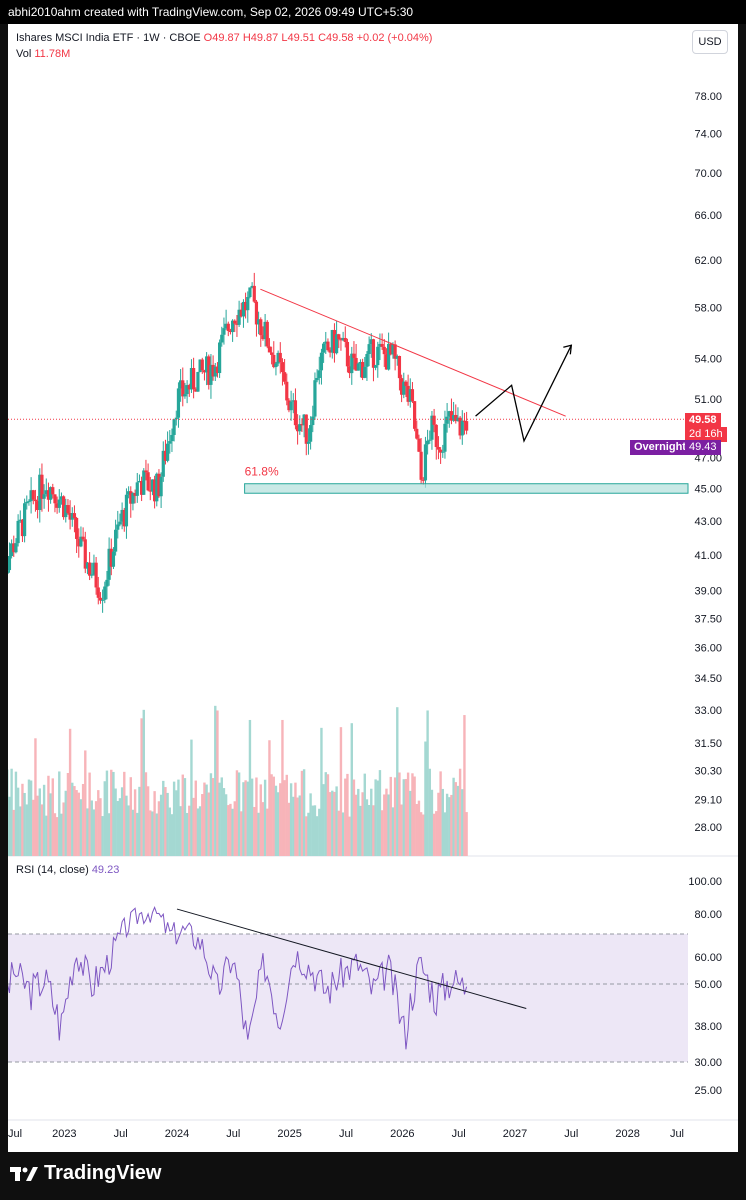 This screenshot has width=746, height=1200. What do you see at coordinates (336, 38) in the screenshot?
I see `ohlc-close: C49.58` at bounding box center [336, 38].